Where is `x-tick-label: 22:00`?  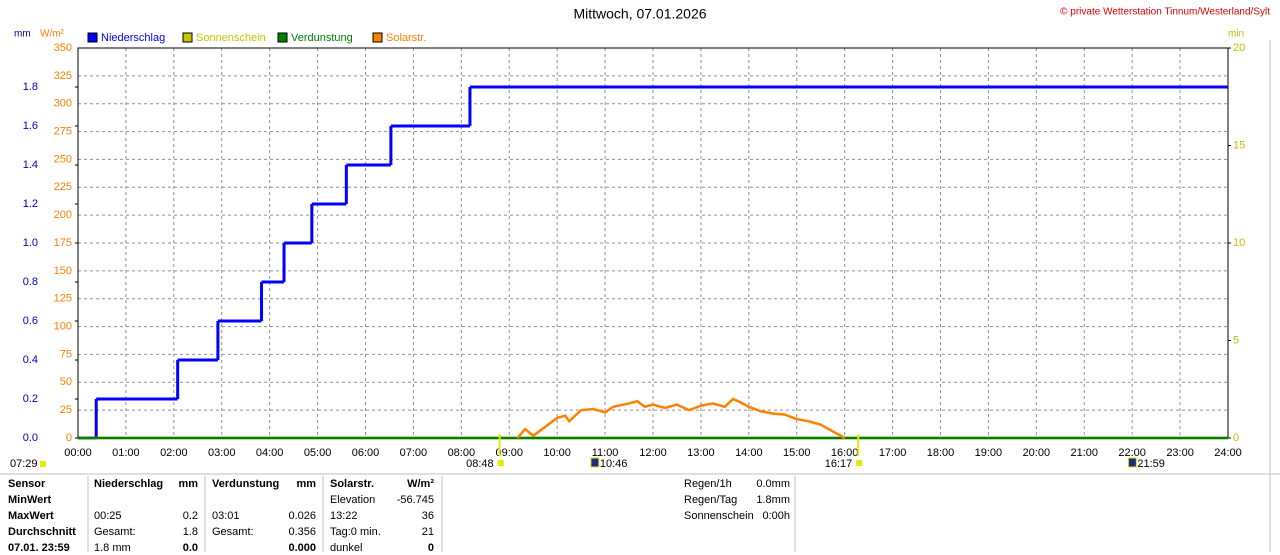
x-tick-label: 22:00 is located at coordinates (1132, 453).